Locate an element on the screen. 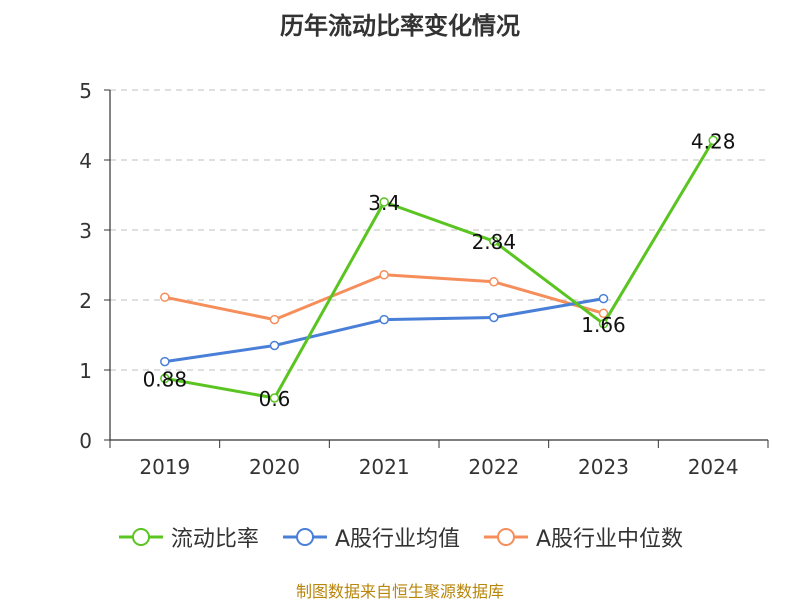 This screenshot has height=602, width=800. legend: 流动比率 A股行业均值 A股行业中位数 is located at coordinates (400, 537).